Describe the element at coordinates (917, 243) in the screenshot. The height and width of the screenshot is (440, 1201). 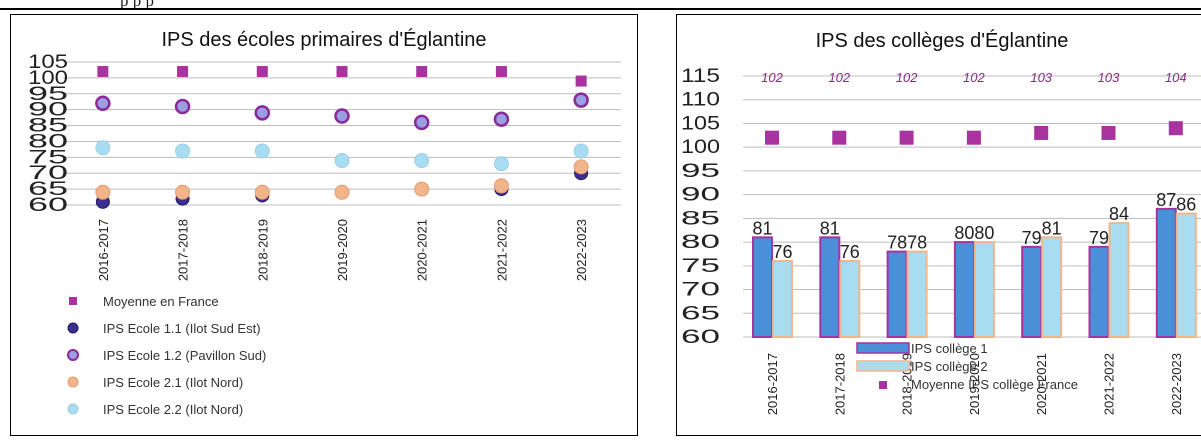
I see `data-label-college-2: 78` at that location.